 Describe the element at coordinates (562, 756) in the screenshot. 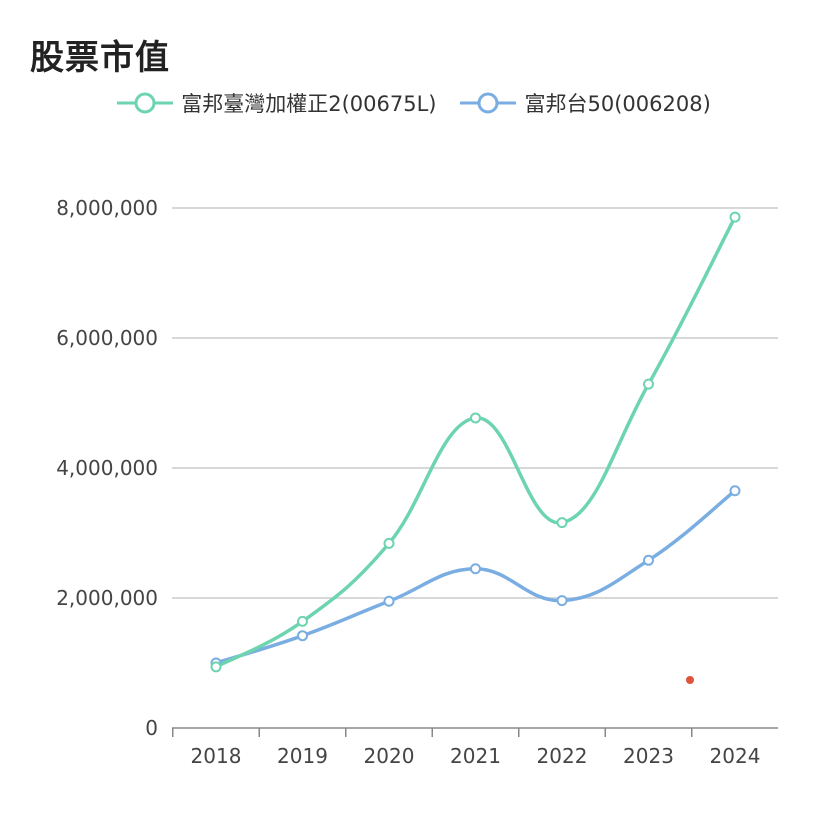

I see `x-tick-label: 2022` at that location.